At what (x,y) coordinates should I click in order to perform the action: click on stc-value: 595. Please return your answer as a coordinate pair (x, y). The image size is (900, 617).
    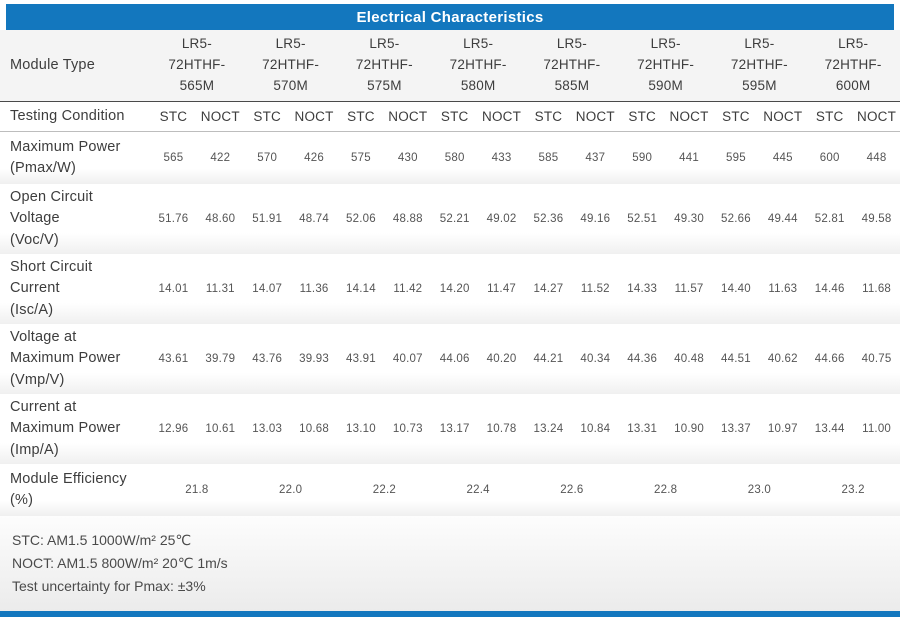
    Looking at the image, I should click on (736, 158).